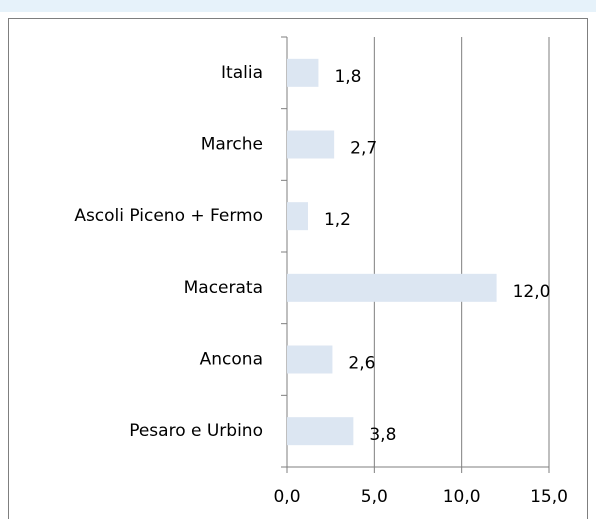 The width and height of the screenshot is (596, 519). Describe the element at coordinates (462, 497) in the screenshot. I see `x-tick-label: 10,0` at that location.